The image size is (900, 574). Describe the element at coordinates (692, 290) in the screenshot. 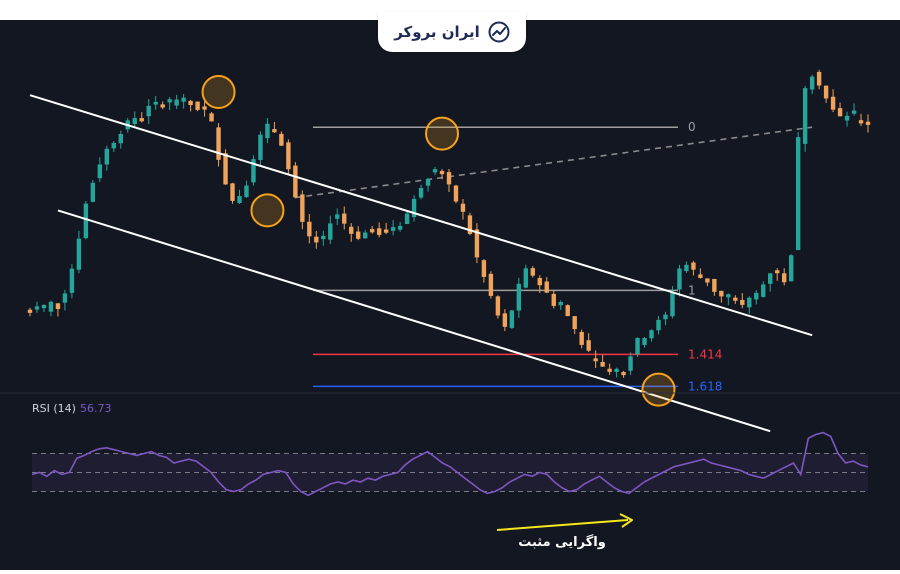

I see `fib-level-label: 1` at that location.